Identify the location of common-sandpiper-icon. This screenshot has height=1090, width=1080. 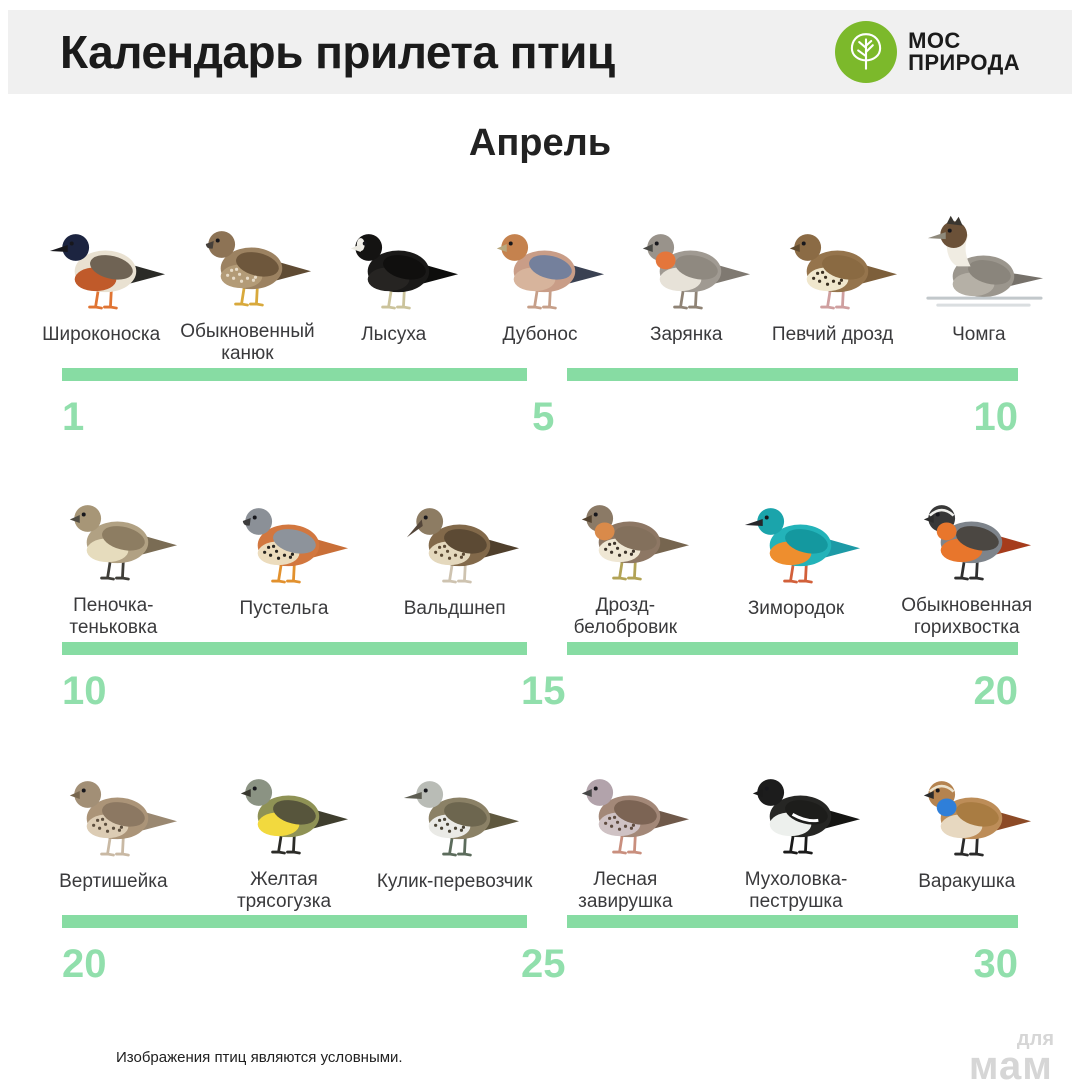
(455, 794).